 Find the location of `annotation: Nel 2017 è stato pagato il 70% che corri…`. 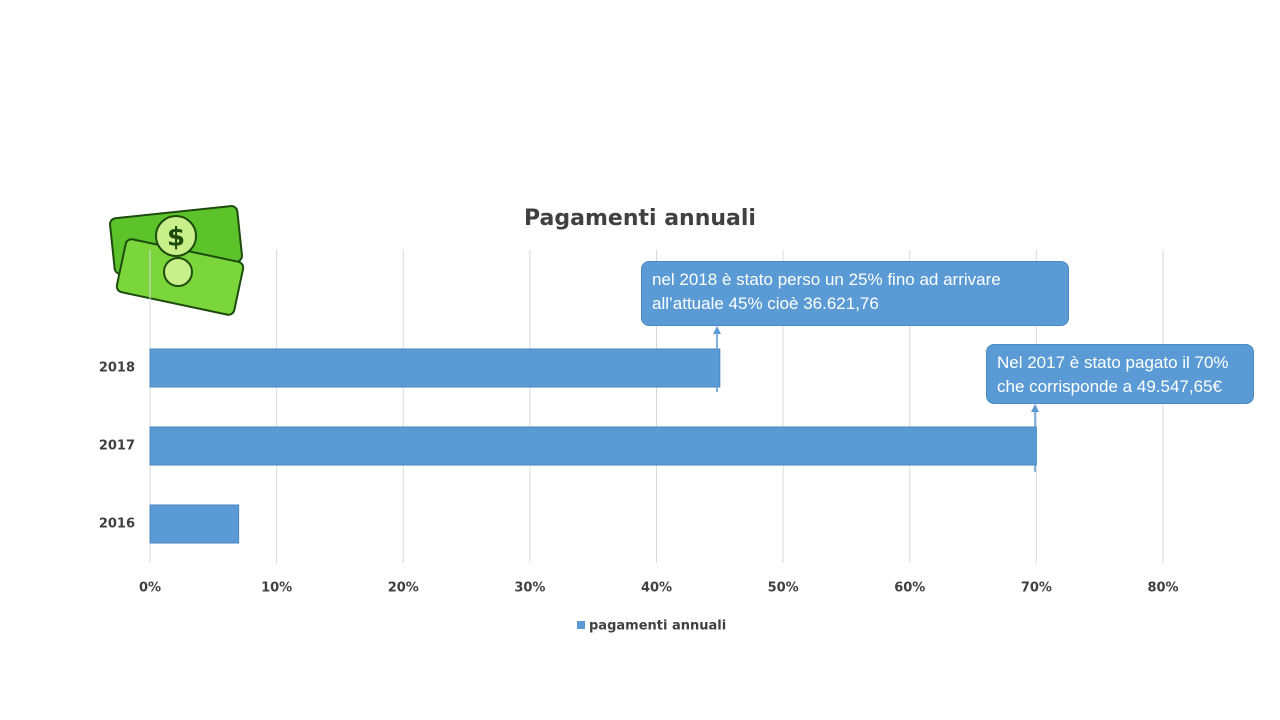

annotation: Nel 2017 è stato pagato il 70% che corri… is located at coordinates (1120, 374).